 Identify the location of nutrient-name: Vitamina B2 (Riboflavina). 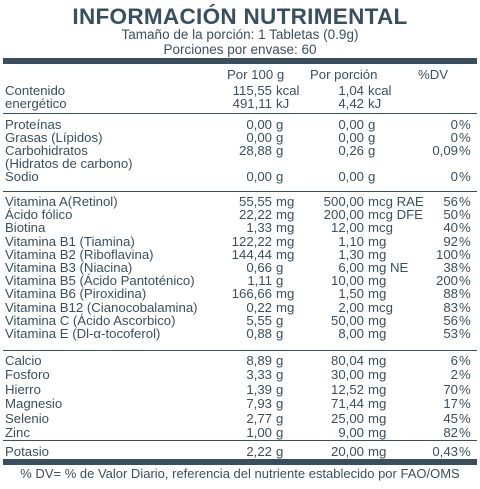
(79, 254).